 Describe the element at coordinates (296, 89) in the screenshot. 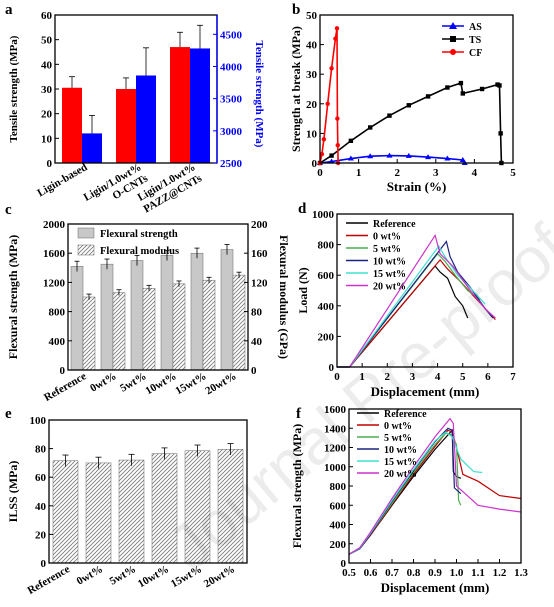

I see `y-axis-label: Strength at break (MPa)` at that location.